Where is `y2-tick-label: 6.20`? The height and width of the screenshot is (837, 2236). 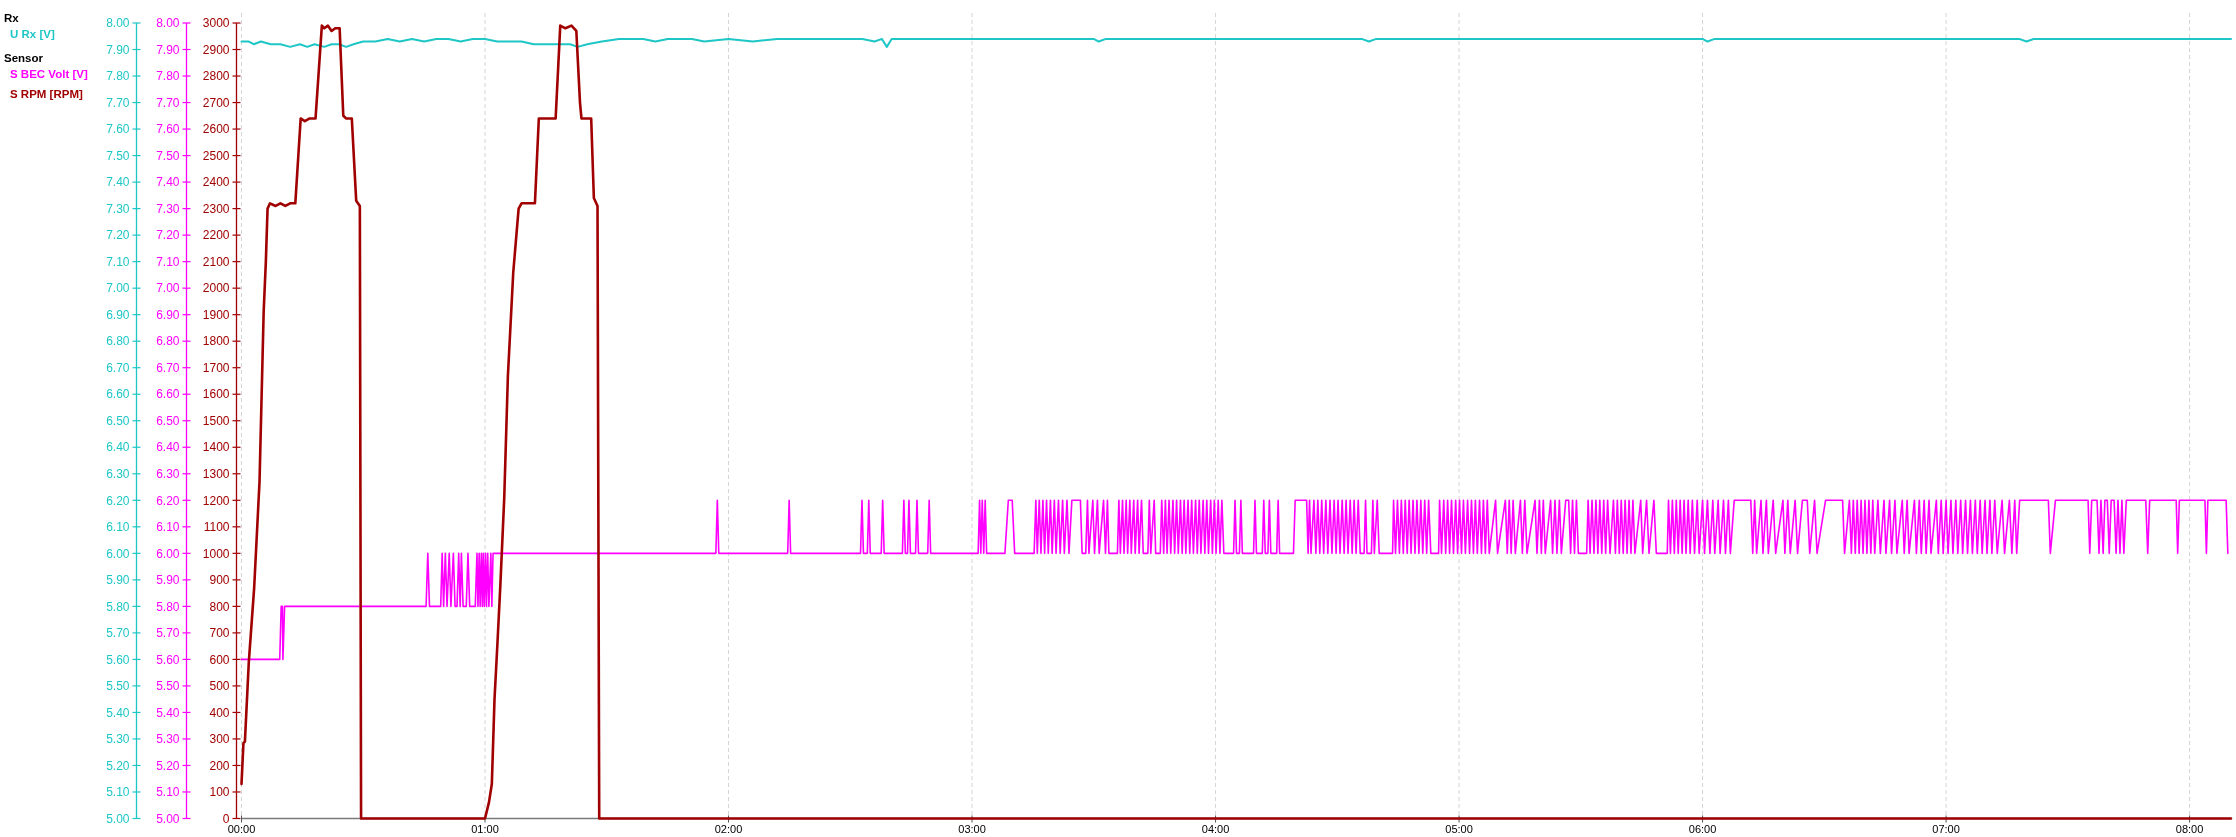 y2-tick-label: 6.20 is located at coordinates (168, 500).